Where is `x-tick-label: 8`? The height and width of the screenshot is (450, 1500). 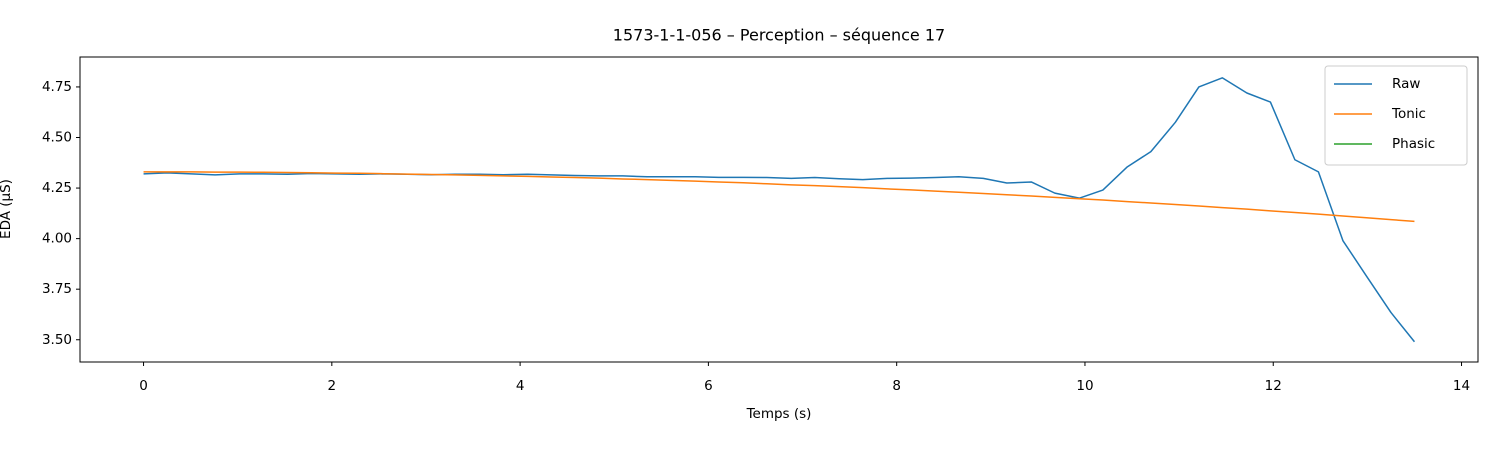
x-tick-label: 8 is located at coordinates (896, 386).